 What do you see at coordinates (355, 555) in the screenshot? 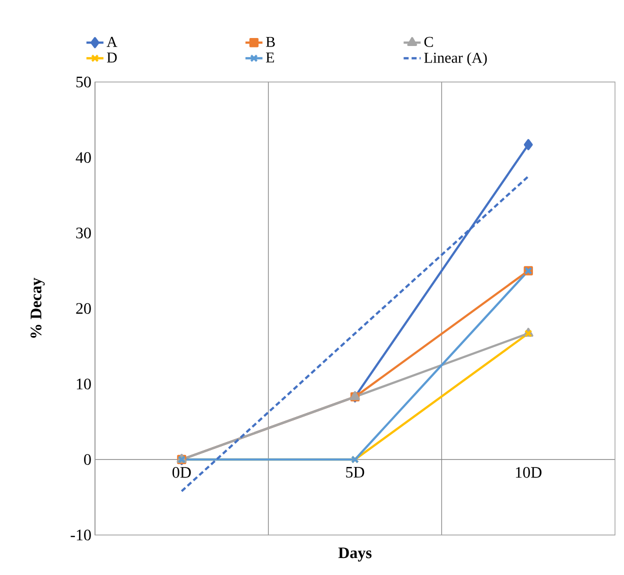
I see `x-axis-title: Days` at bounding box center [355, 555].